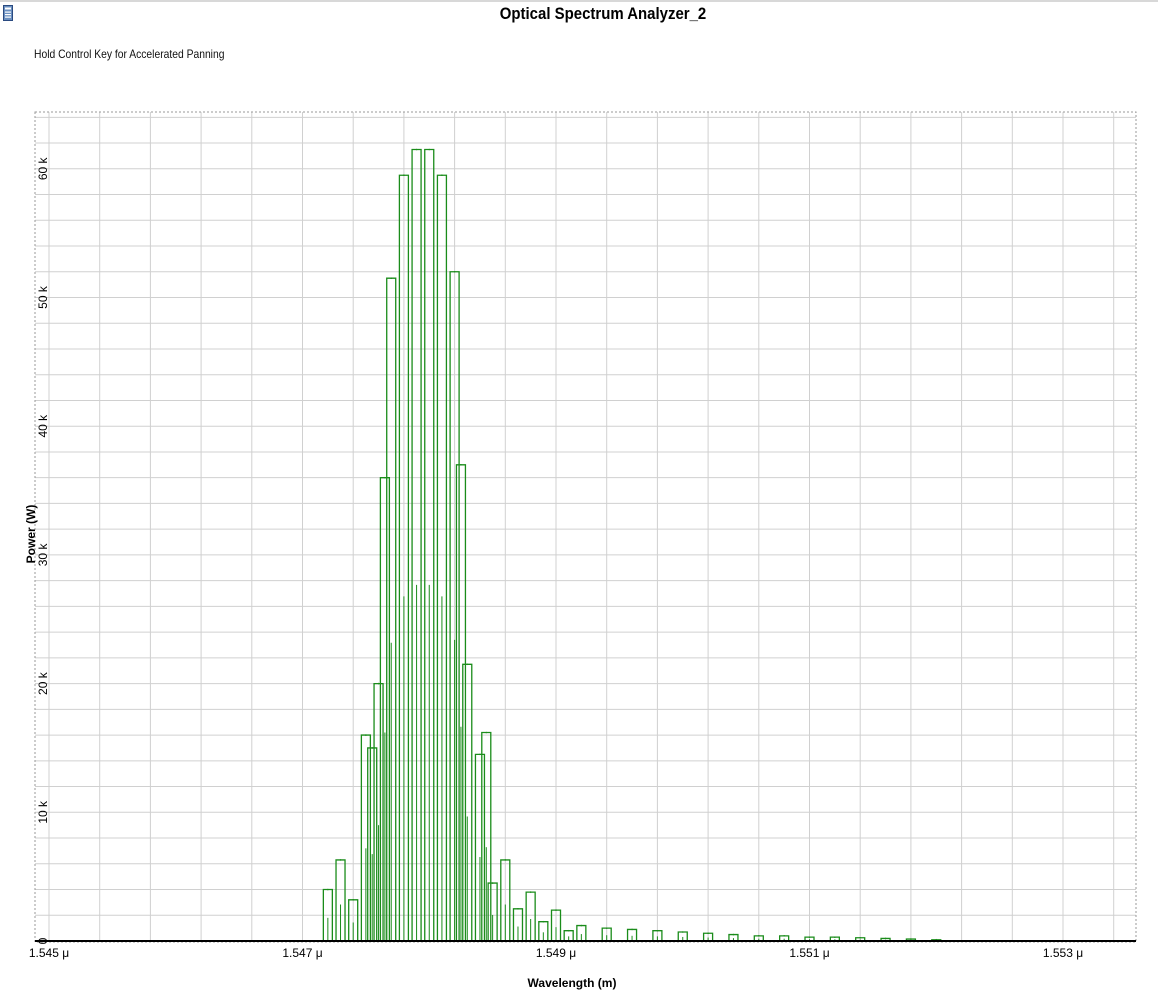 This screenshot has width=1158, height=996. I want to click on x-tick-label: 1.547 μ, so click(302, 953).